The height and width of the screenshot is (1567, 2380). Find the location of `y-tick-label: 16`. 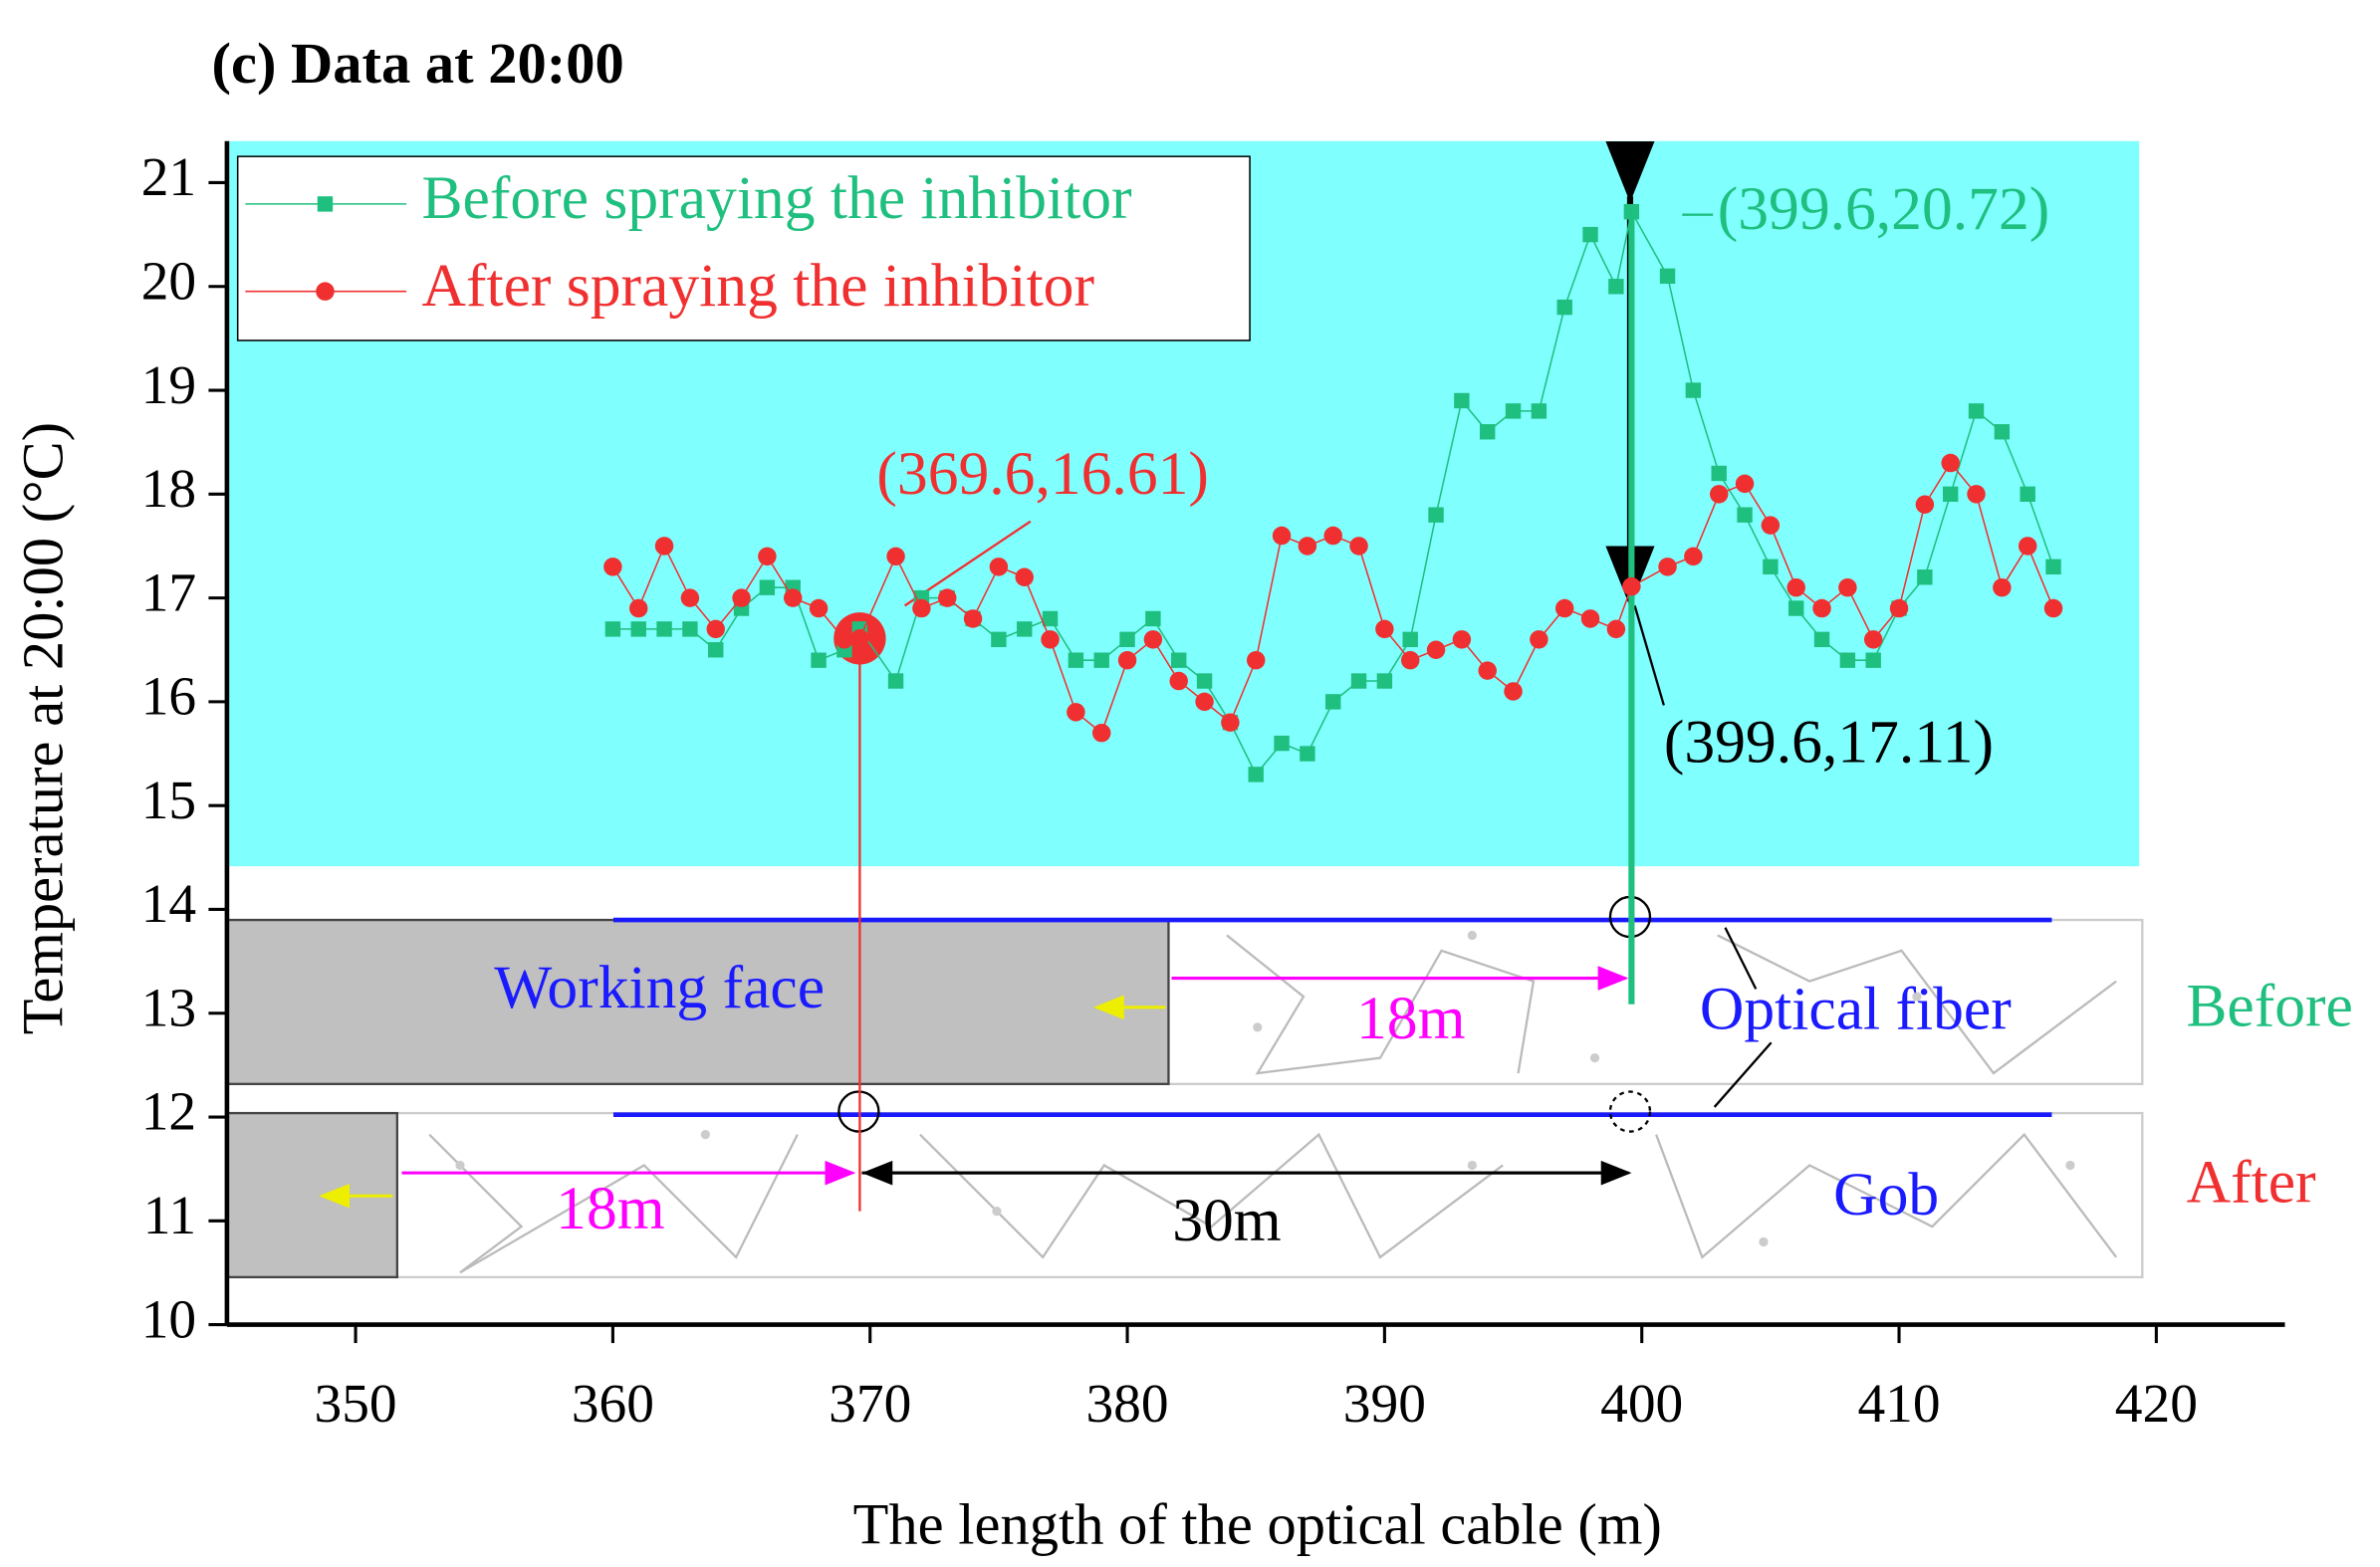

y-tick-label: 16 is located at coordinates (168, 696).